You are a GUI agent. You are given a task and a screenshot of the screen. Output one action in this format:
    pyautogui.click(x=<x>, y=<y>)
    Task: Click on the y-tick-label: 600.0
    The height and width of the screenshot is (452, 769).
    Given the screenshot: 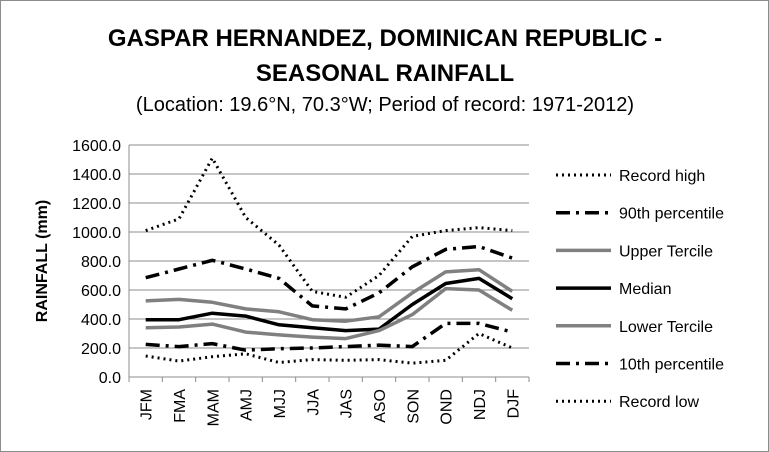 What is the action you would take?
    pyautogui.click(x=101, y=291)
    